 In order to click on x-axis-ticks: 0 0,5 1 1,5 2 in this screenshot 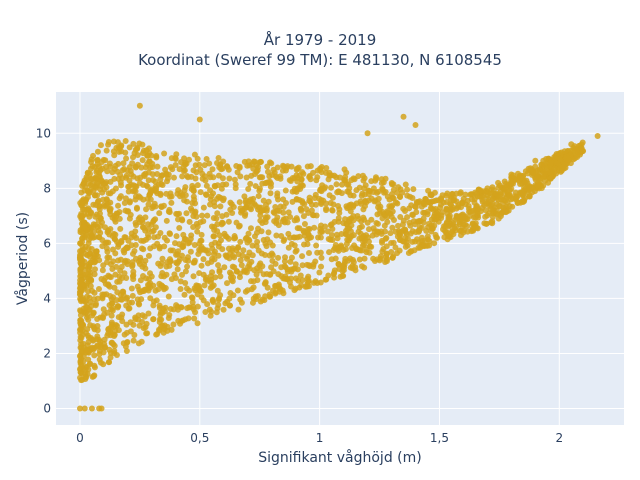, I will do `click(319, 438)`.